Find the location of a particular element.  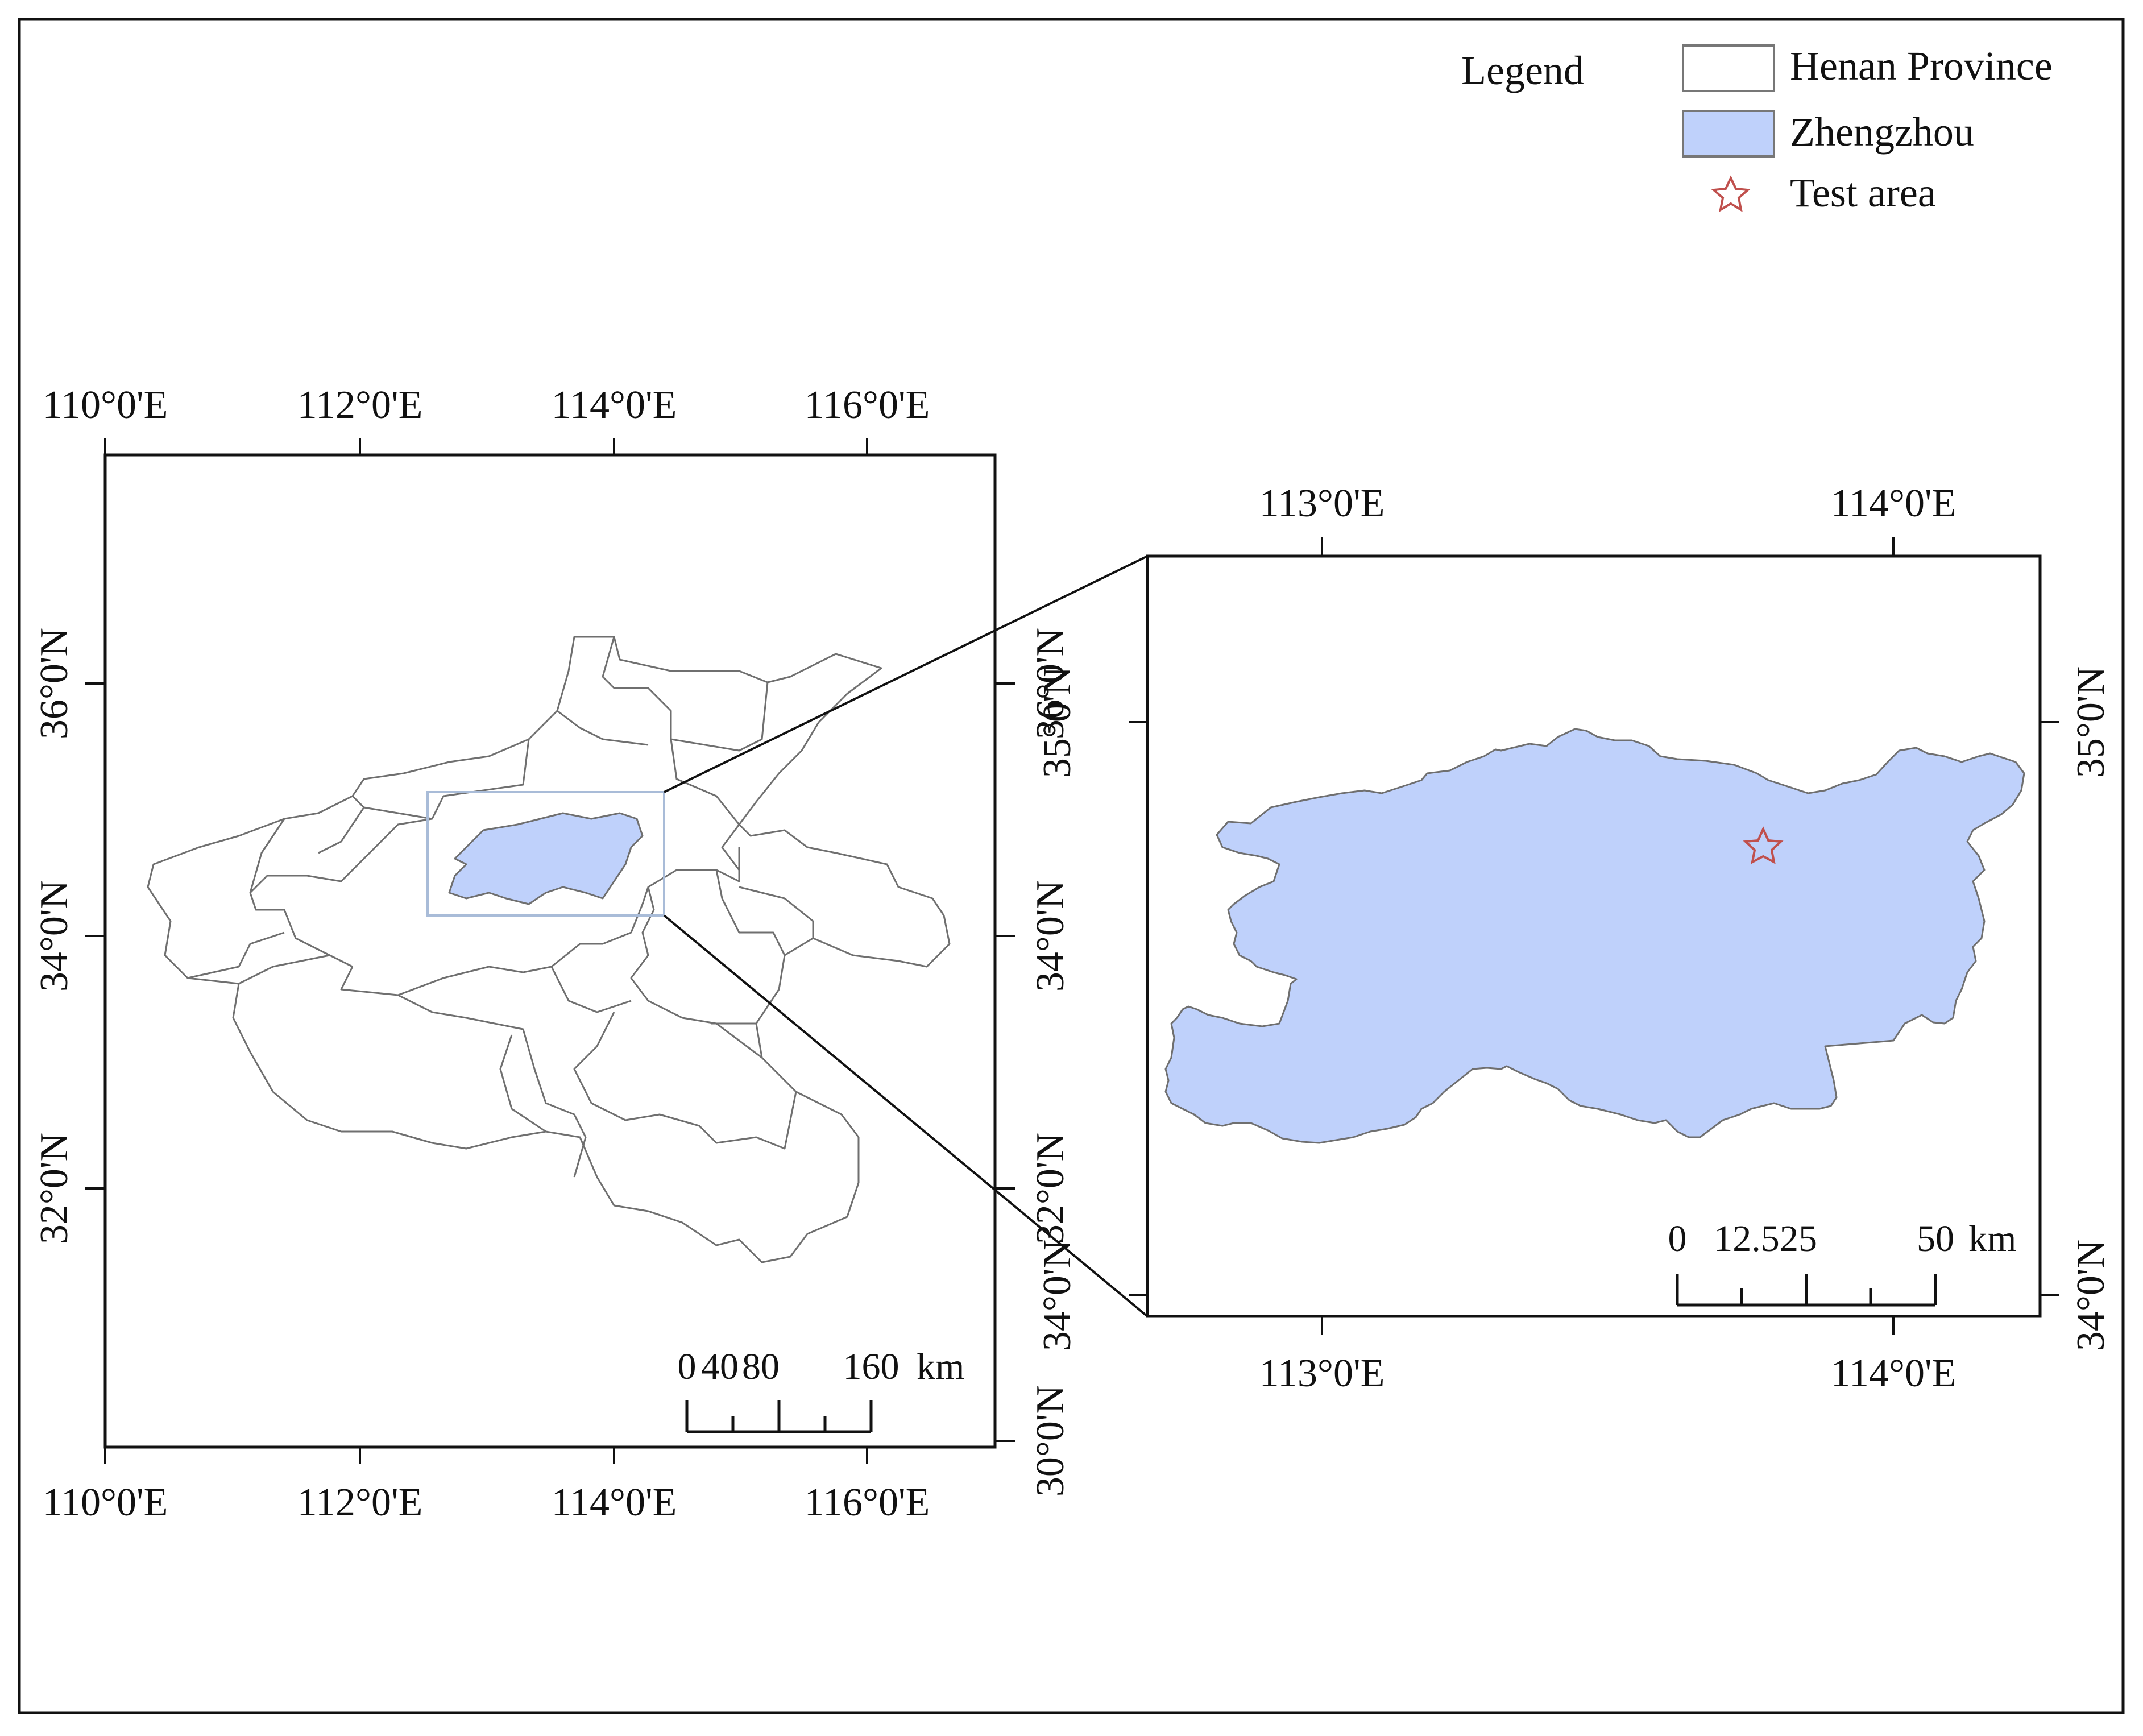

detail-top-lon-label: 113°0'E is located at coordinates (1322, 503).